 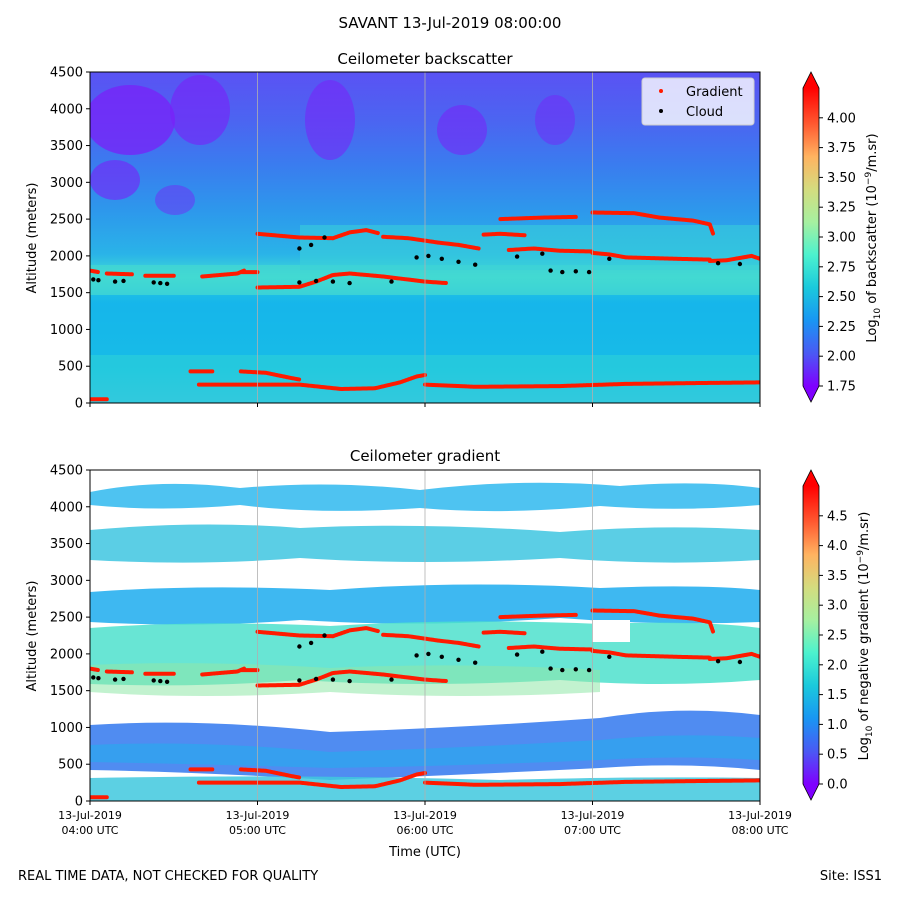 I want to click on legend-cloud-label: Cloud, so click(x=704, y=112).